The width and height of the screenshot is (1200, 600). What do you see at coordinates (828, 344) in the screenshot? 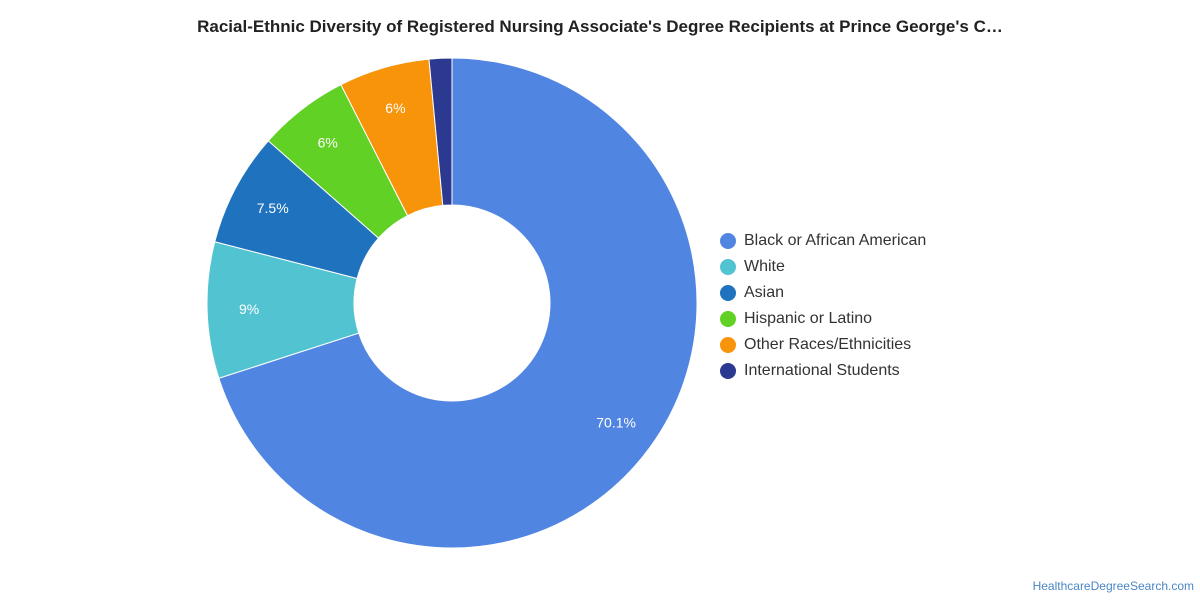
I see `legend-label: Other Races/Ethnicities` at bounding box center [828, 344].